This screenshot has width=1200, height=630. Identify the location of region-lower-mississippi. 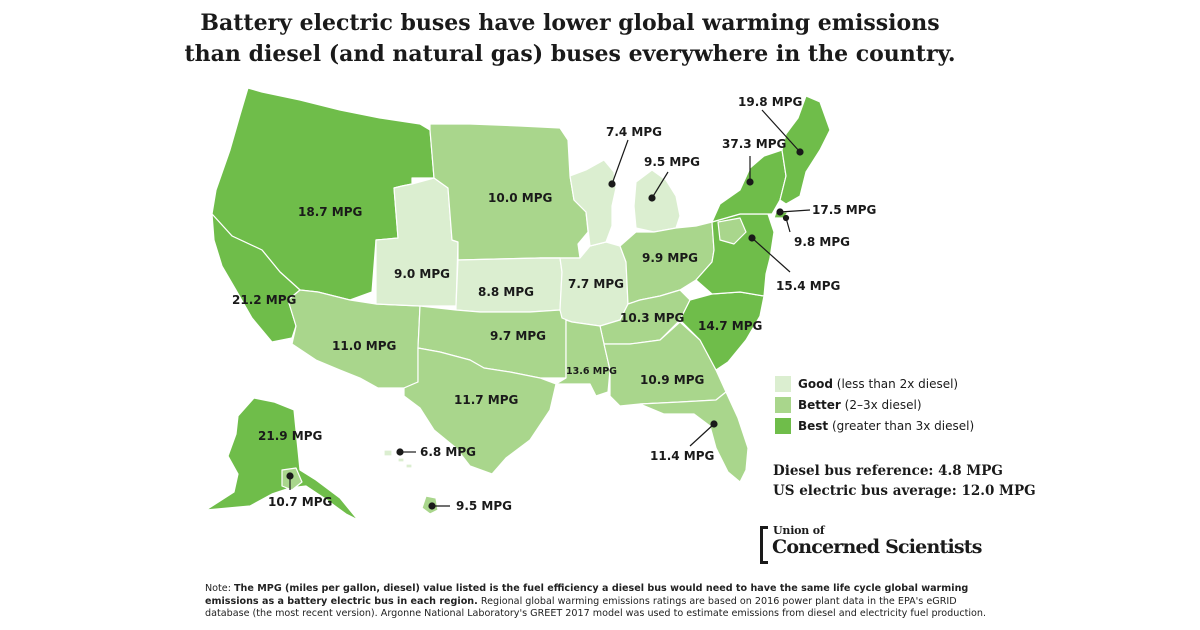
(583, 358).